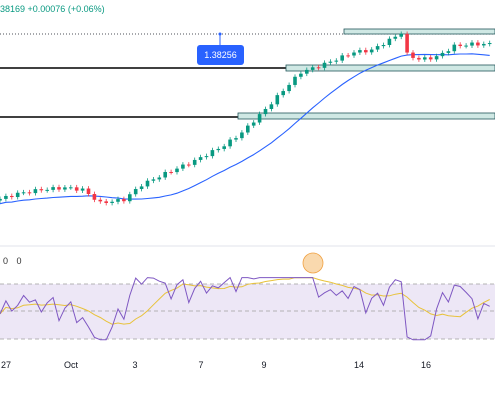 Image resolution: width=495 pixels, height=405 pixels. I want to click on signal-line, so click(245, 301).